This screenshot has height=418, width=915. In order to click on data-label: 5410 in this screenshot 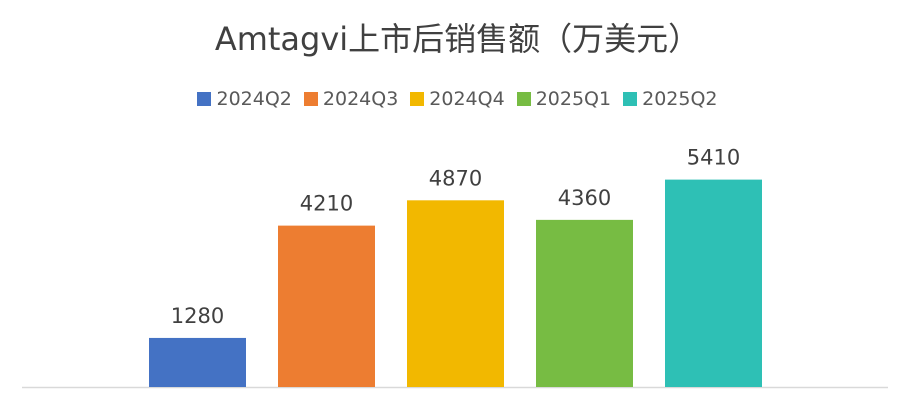, I will do `click(713, 158)`.